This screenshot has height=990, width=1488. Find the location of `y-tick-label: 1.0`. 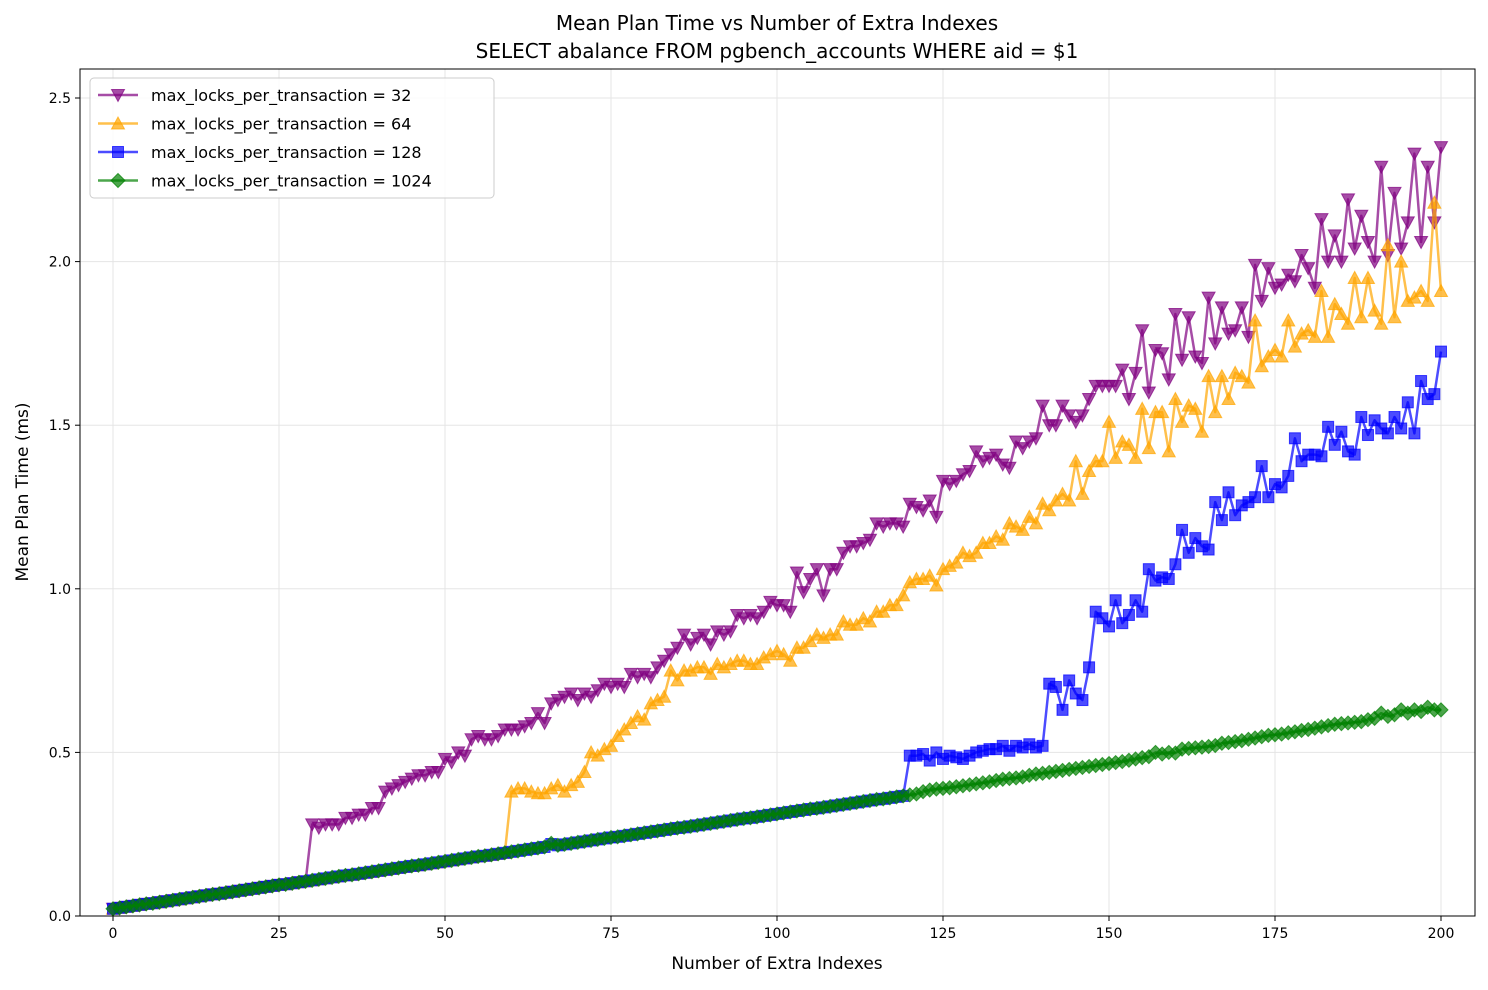

y-tick-label: 1.0 is located at coordinates (60, 590).